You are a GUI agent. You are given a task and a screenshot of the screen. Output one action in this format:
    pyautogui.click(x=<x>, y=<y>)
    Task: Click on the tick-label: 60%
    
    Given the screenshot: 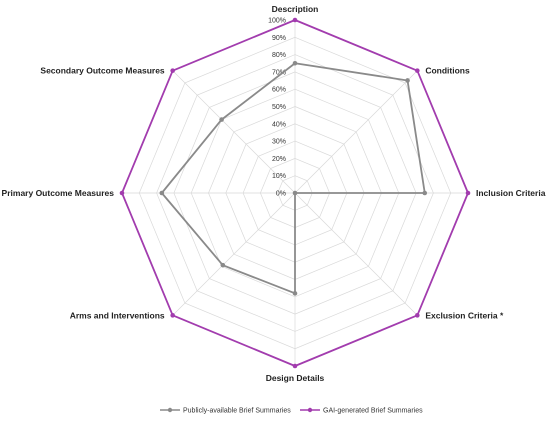 What is the action you would take?
    pyautogui.click(x=279, y=90)
    